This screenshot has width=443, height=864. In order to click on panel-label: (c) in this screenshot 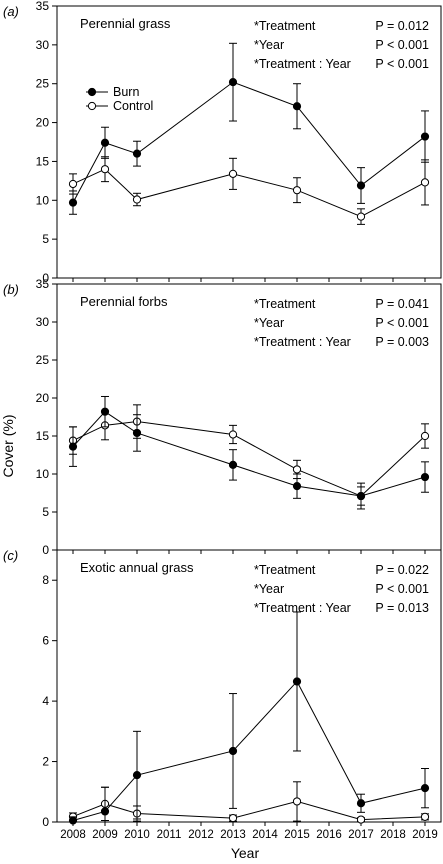, I will do `click(10, 555)`.